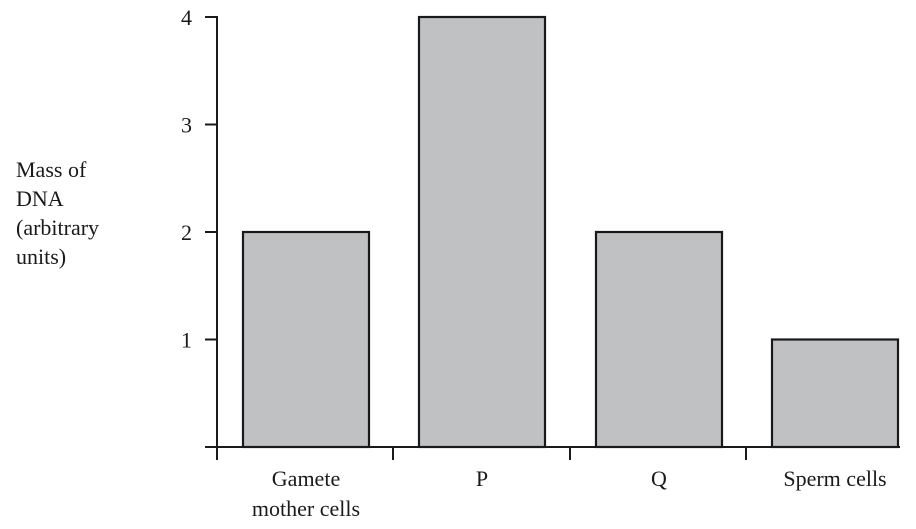 Image resolution: width=916 pixels, height=529 pixels. Describe the element at coordinates (186, 340) in the screenshot. I see `y-tick-label-1: 1` at that location.